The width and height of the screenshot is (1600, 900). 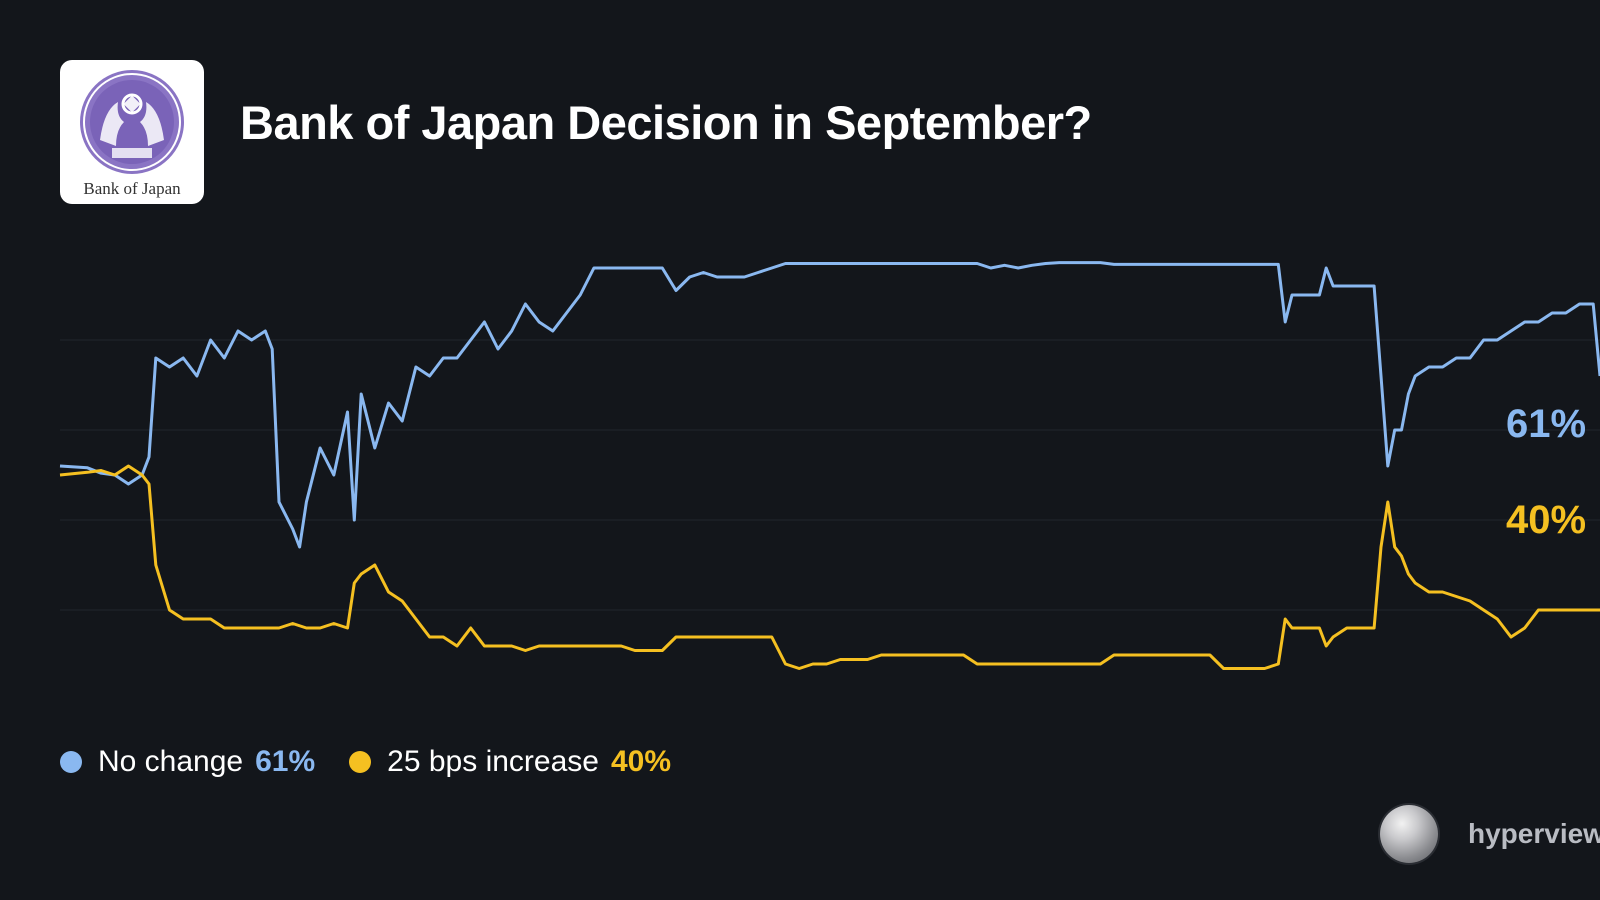 What do you see at coordinates (666, 122) in the screenshot?
I see `chart-title: Bank of Japan Decision in September?` at bounding box center [666, 122].